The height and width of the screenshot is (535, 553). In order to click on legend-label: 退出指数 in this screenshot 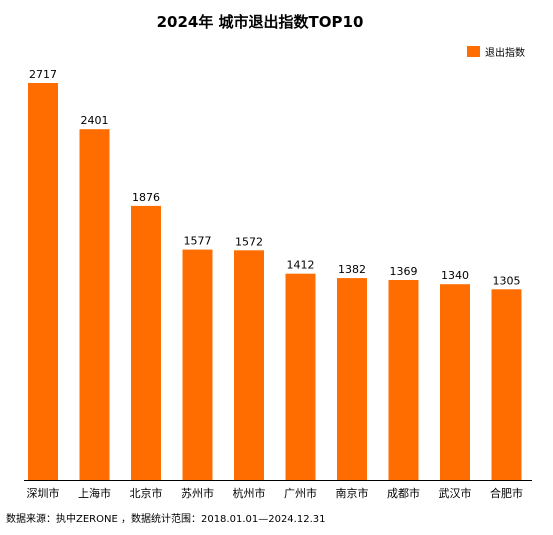, I will do `click(505, 53)`.